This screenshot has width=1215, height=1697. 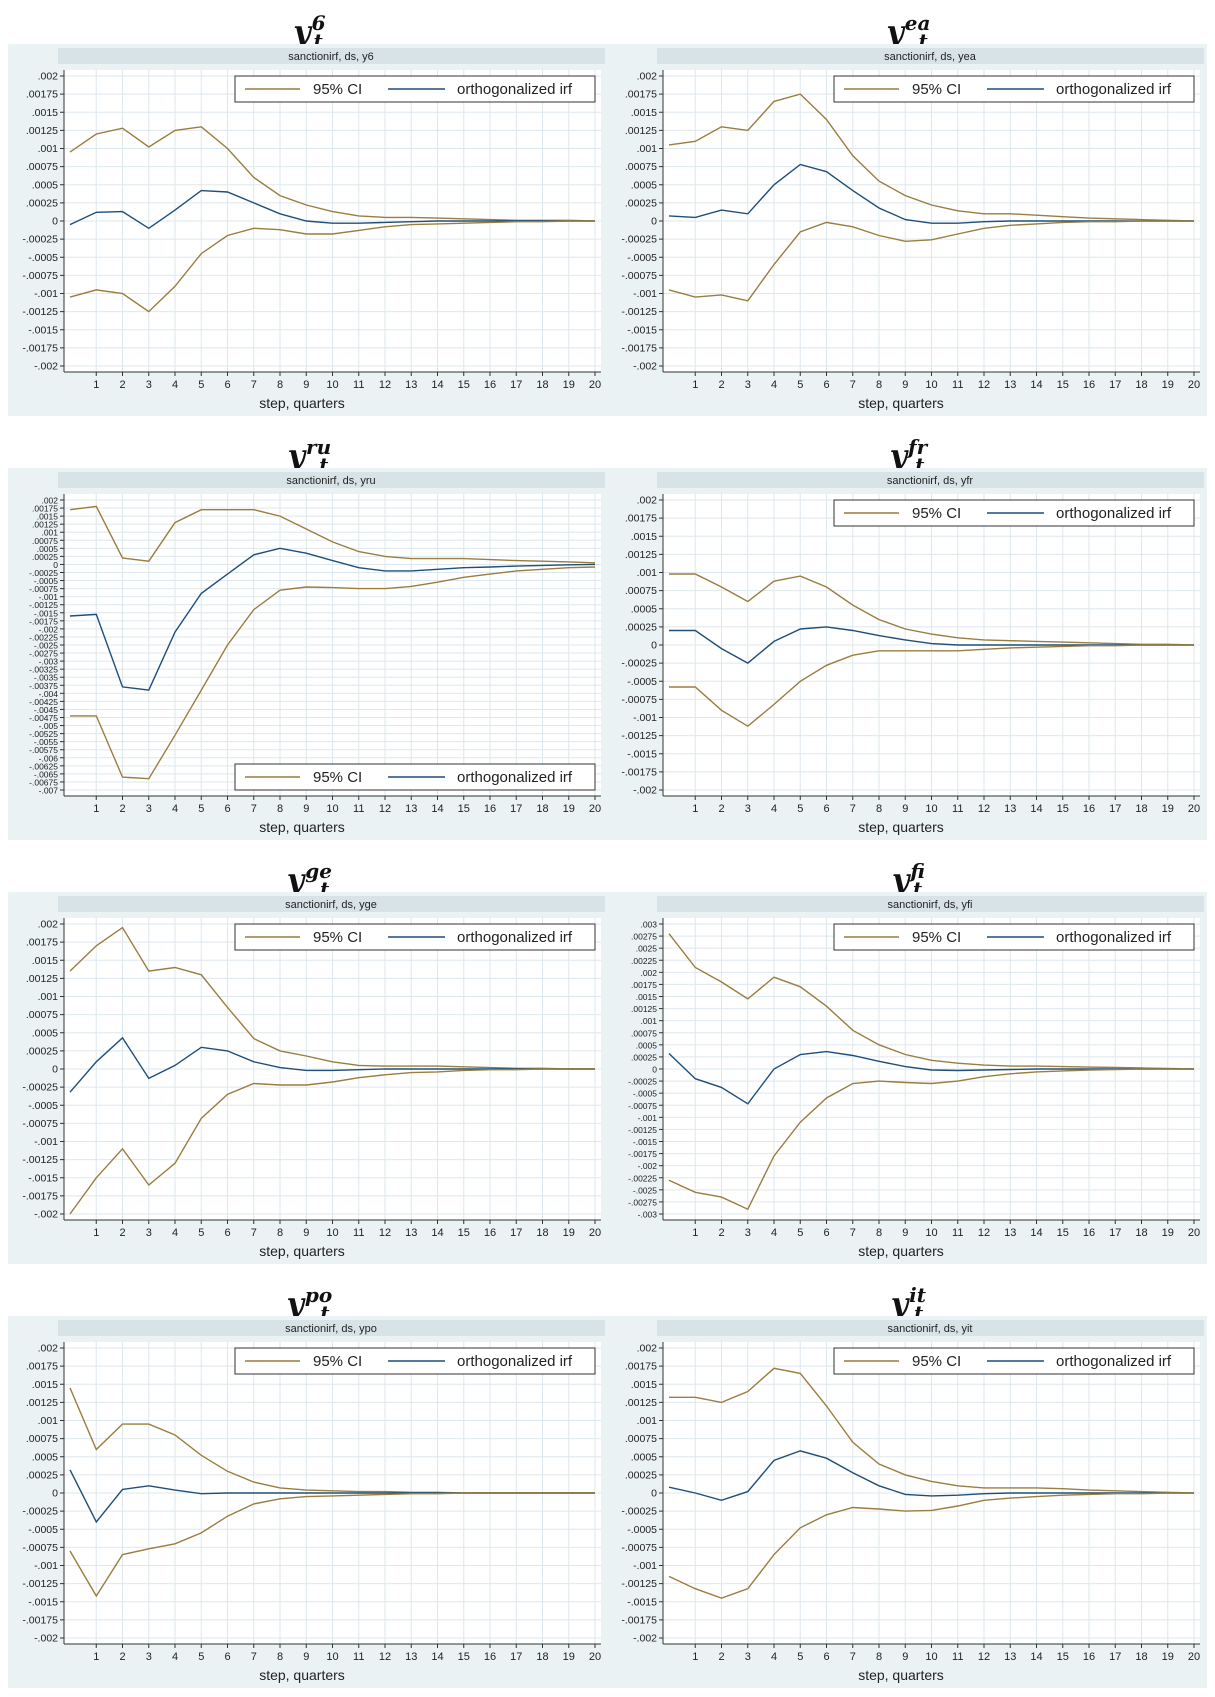 I want to click on y-tick-label: -.003, so click(x=648, y=1215).